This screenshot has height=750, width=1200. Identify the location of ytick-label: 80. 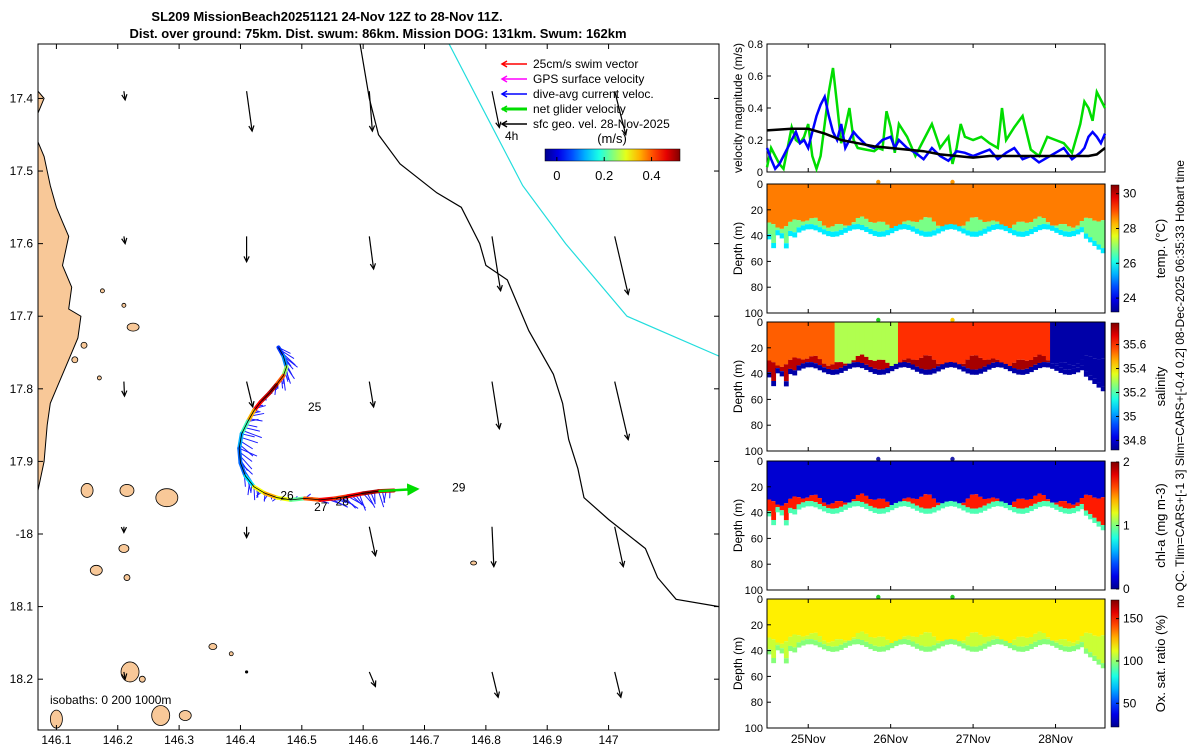
(757, 565).